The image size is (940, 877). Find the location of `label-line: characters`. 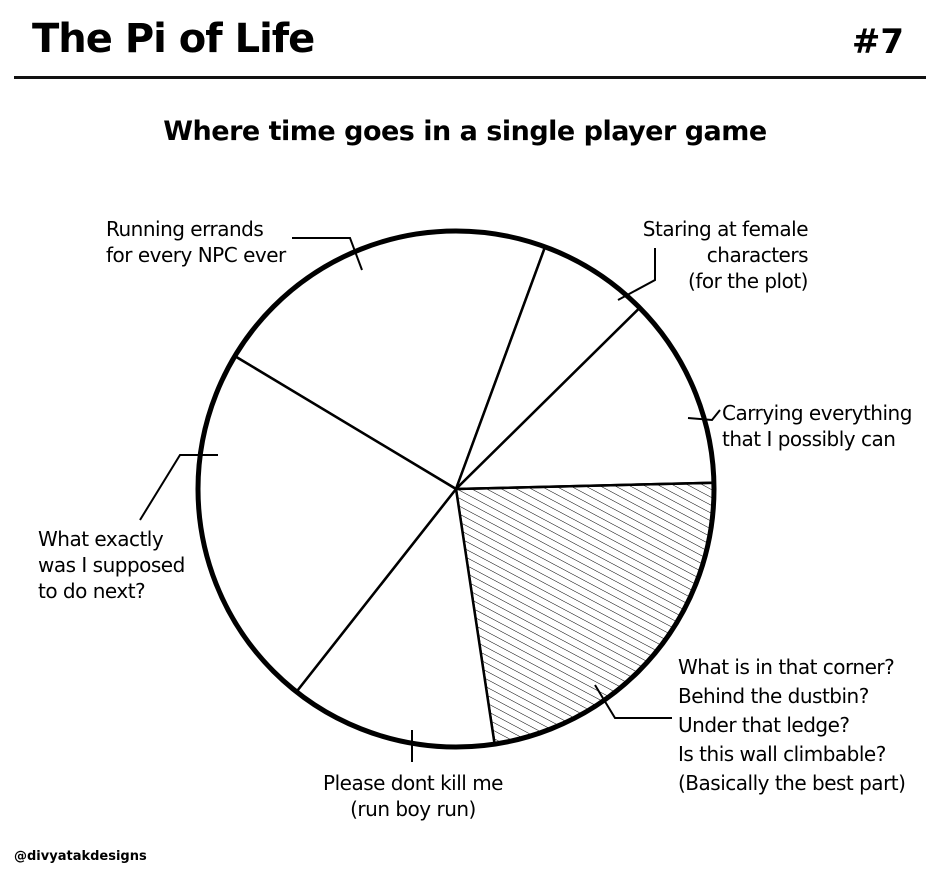

label-line: characters is located at coordinates (757, 255).